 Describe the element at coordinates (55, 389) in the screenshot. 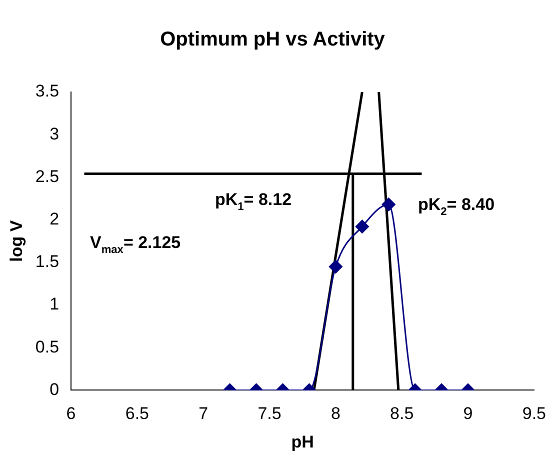

I see `y-tick-label: 0` at that location.